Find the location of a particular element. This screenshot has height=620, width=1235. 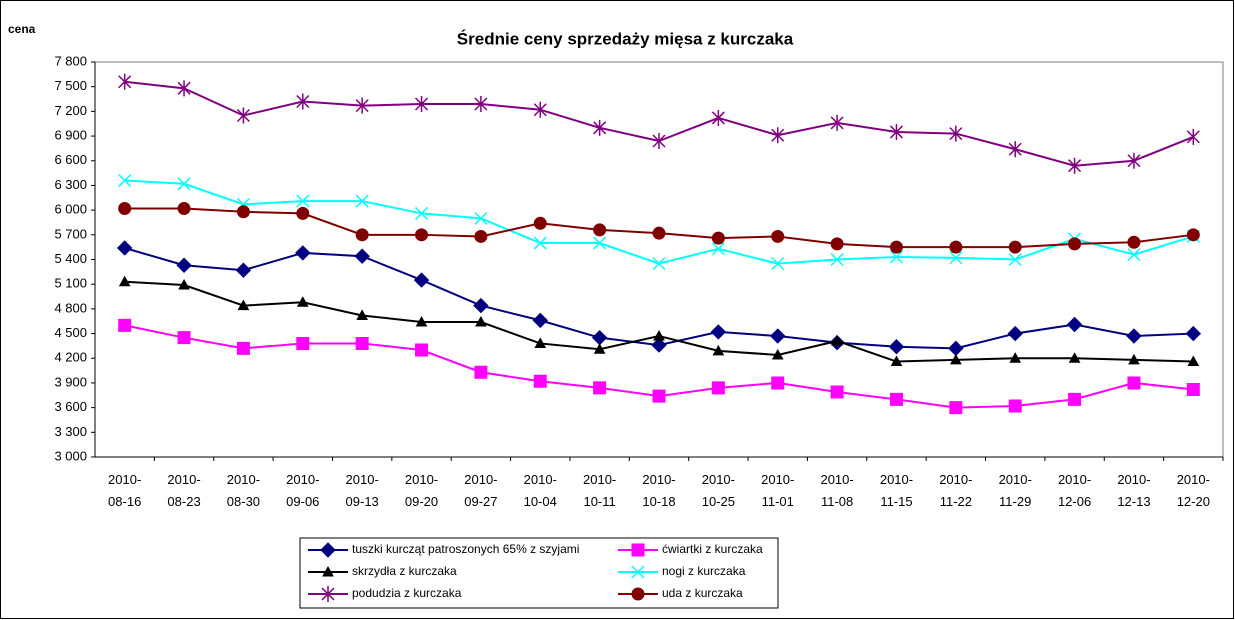

x-tick-label: 2010-08-23 is located at coordinates (183, 490).